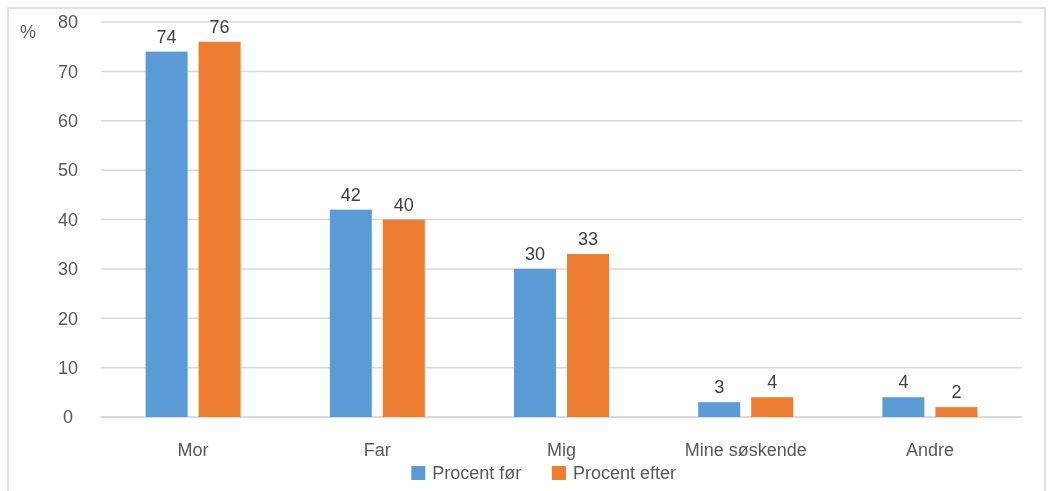 The width and height of the screenshot is (1052, 491). Describe the element at coordinates (68, 269) in the screenshot. I see `y-tick-label: 30` at that location.